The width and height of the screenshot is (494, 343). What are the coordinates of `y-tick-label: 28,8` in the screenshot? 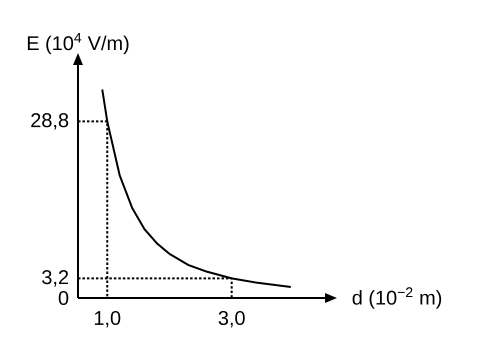 It's located at (49, 121).